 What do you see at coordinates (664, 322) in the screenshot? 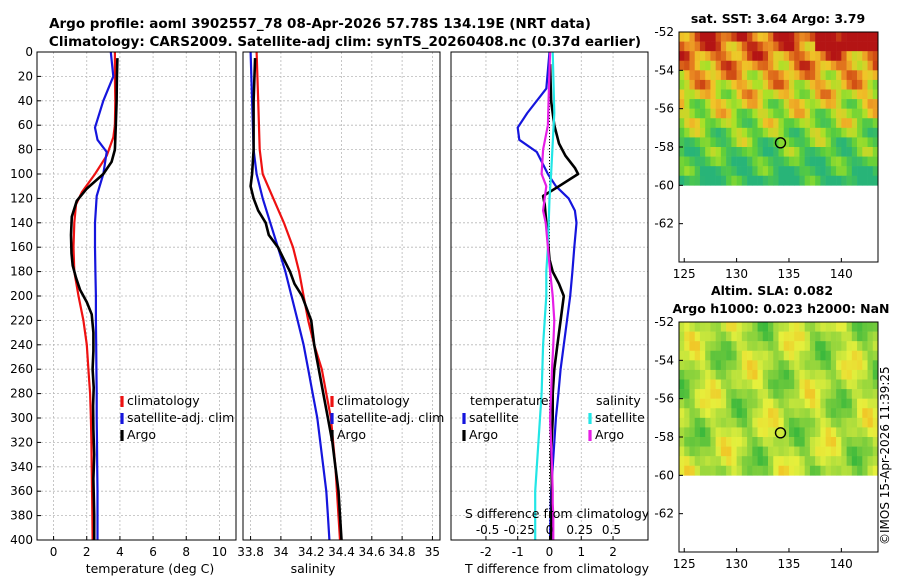
I see `y-tick-label: -52` at bounding box center [664, 322].